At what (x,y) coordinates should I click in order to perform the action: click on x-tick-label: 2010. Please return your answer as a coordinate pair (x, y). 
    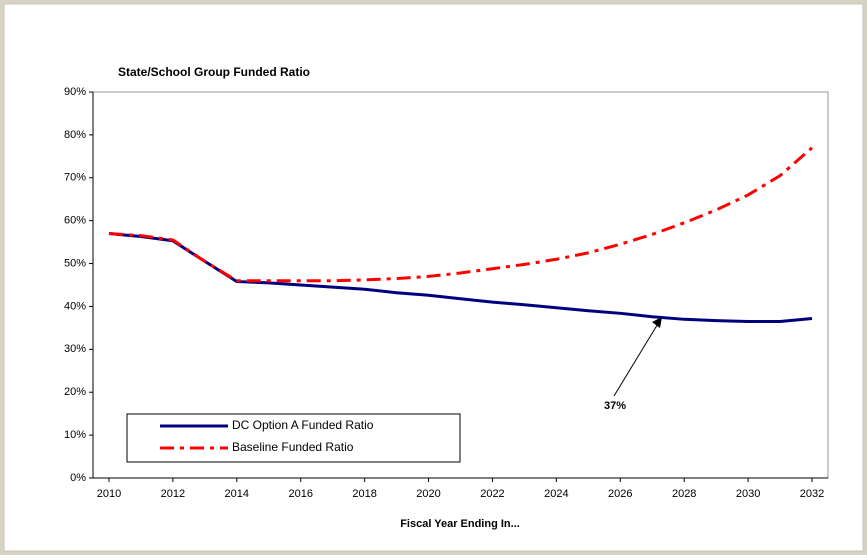
    Looking at the image, I should click on (109, 494).